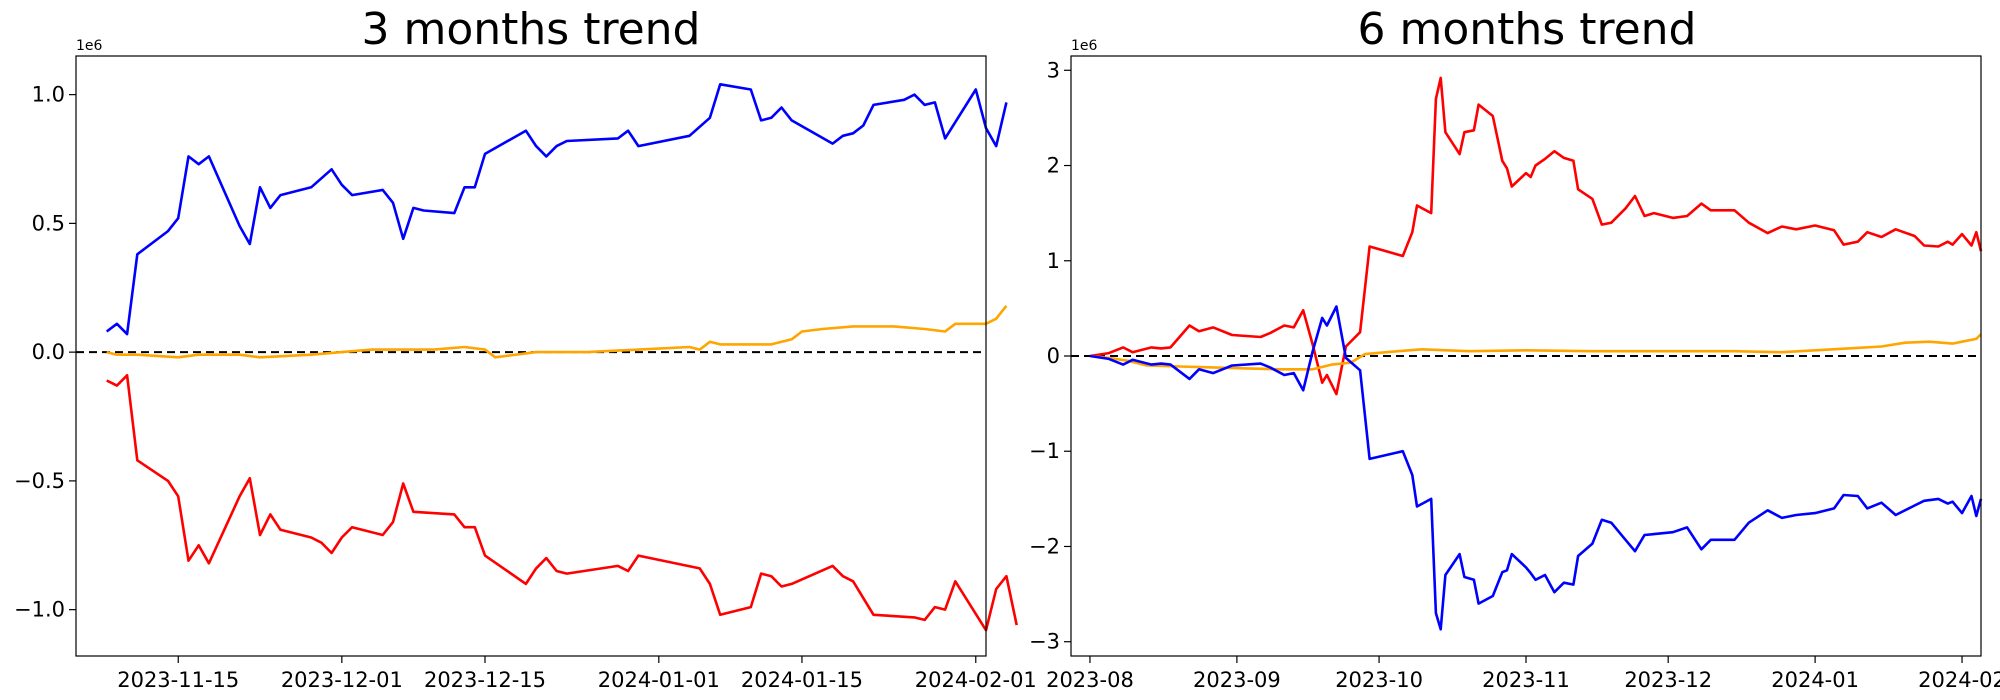 Image resolution: width=2000 pixels, height=700 pixels. Describe the element at coordinates (802, 680) in the screenshot. I see `x-tick-label: 2024-01-15` at that location.